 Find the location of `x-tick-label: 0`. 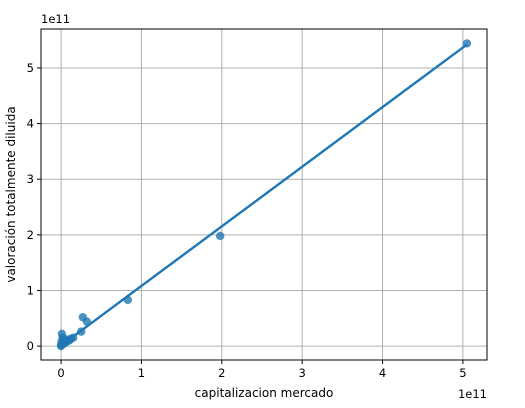

x-tick-label: 0 is located at coordinates (60, 373).